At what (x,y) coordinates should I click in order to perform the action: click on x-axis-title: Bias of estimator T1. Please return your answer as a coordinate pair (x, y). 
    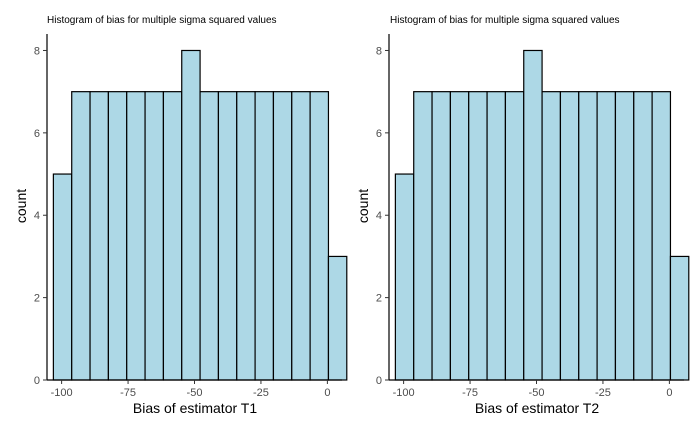
    Looking at the image, I should click on (195, 408).